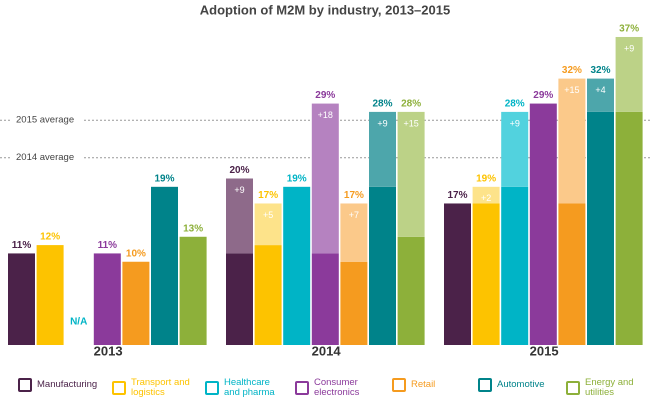 Image resolution: width=650 pixels, height=406 pixels. What do you see at coordinates (354, 215) in the screenshot?
I see `increase-label: +7` at bounding box center [354, 215].